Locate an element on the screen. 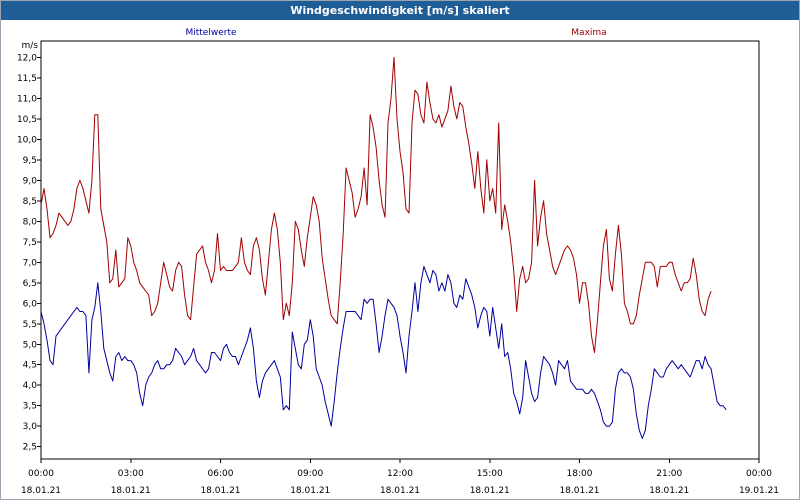 The height and width of the screenshot is (500, 800). y-tick-label: 6,0 is located at coordinates (30, 304).